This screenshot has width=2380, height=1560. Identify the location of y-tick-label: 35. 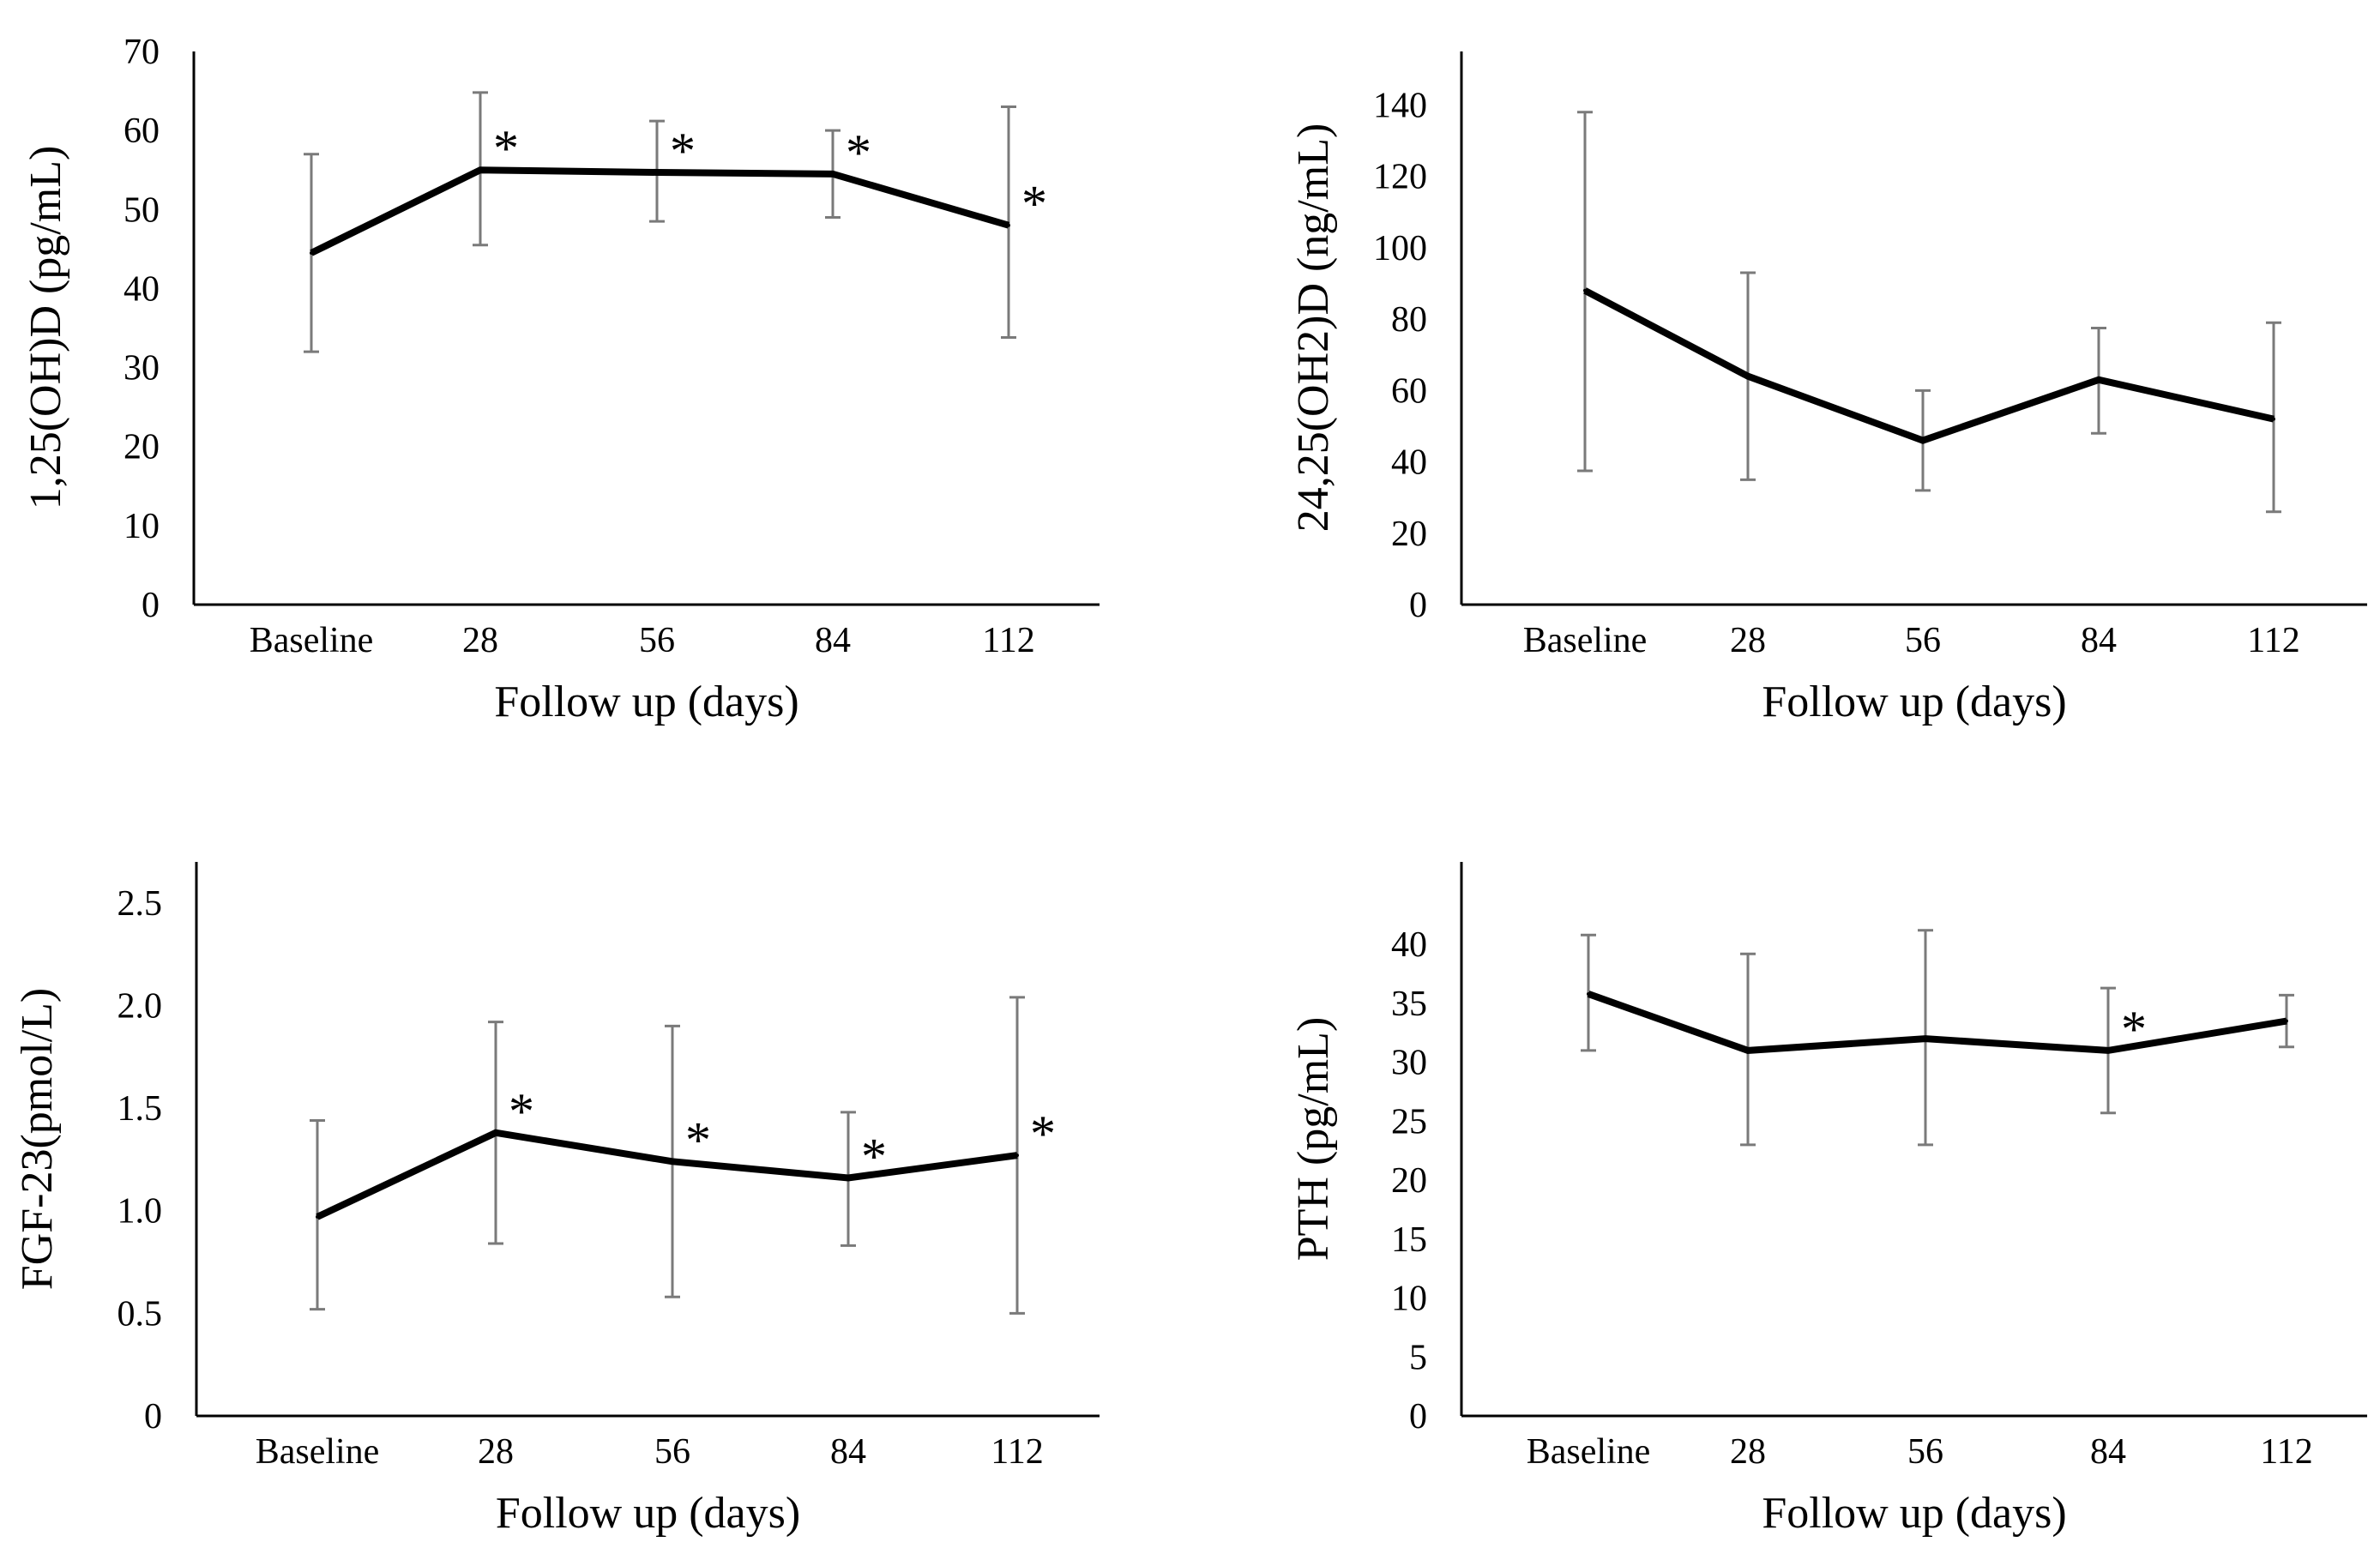
(1409, 1005).